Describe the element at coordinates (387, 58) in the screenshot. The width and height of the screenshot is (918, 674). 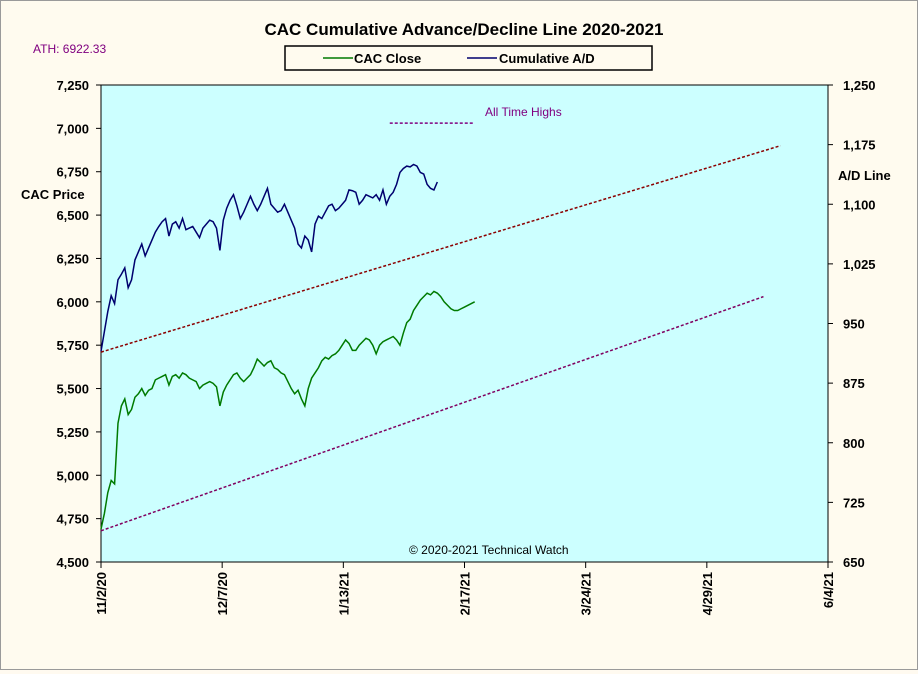
I see `legend-label-cac: CAC Close` at that location.